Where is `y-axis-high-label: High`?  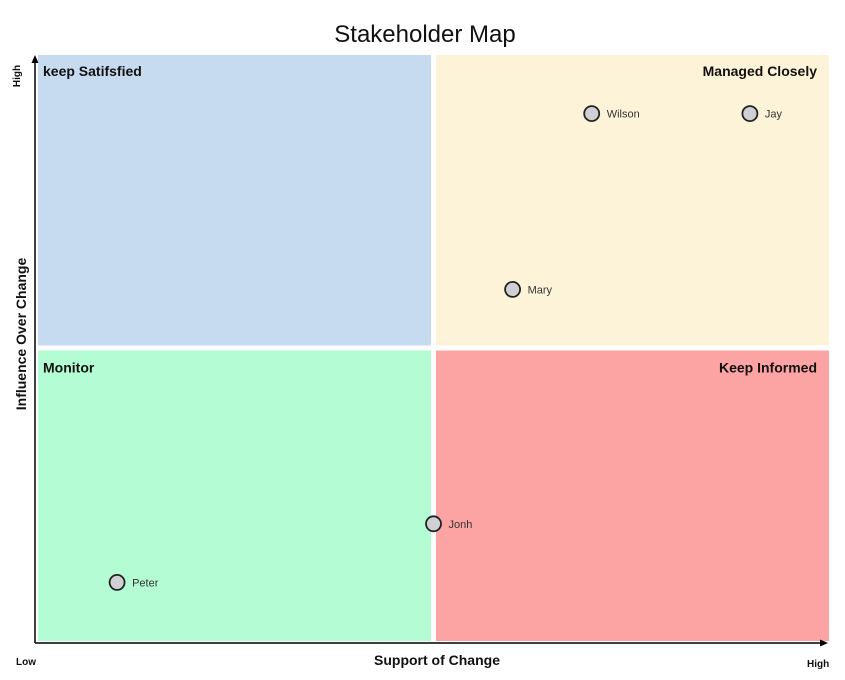 y-axis-high-label: High is located at coordinates (17, 76).